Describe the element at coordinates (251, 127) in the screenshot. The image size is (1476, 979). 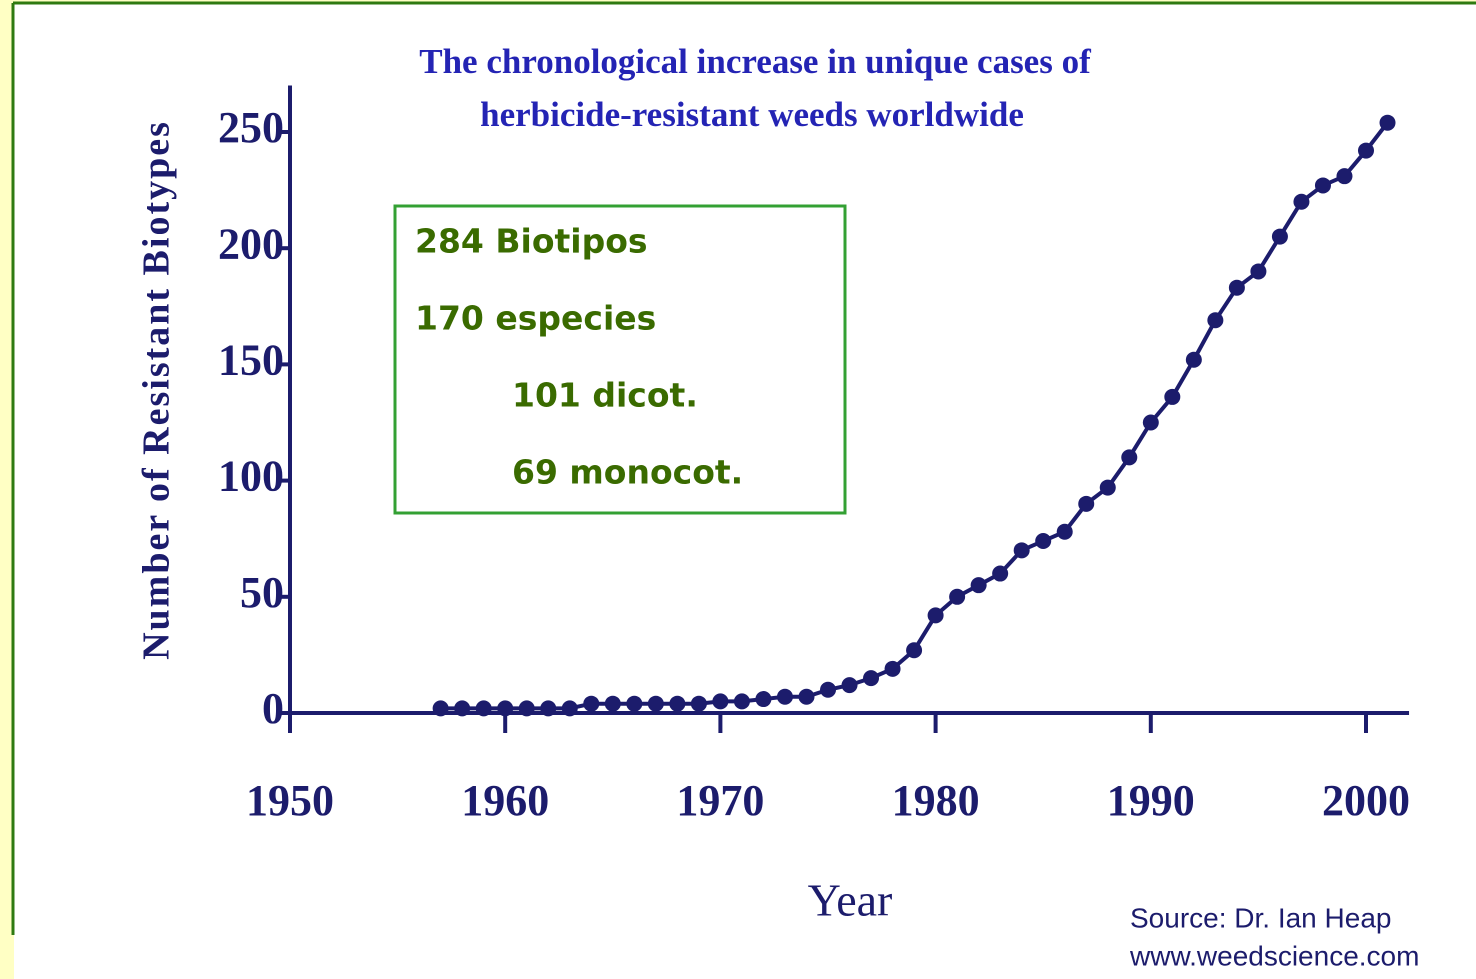
I see `y-tick-label: 250` at that location.